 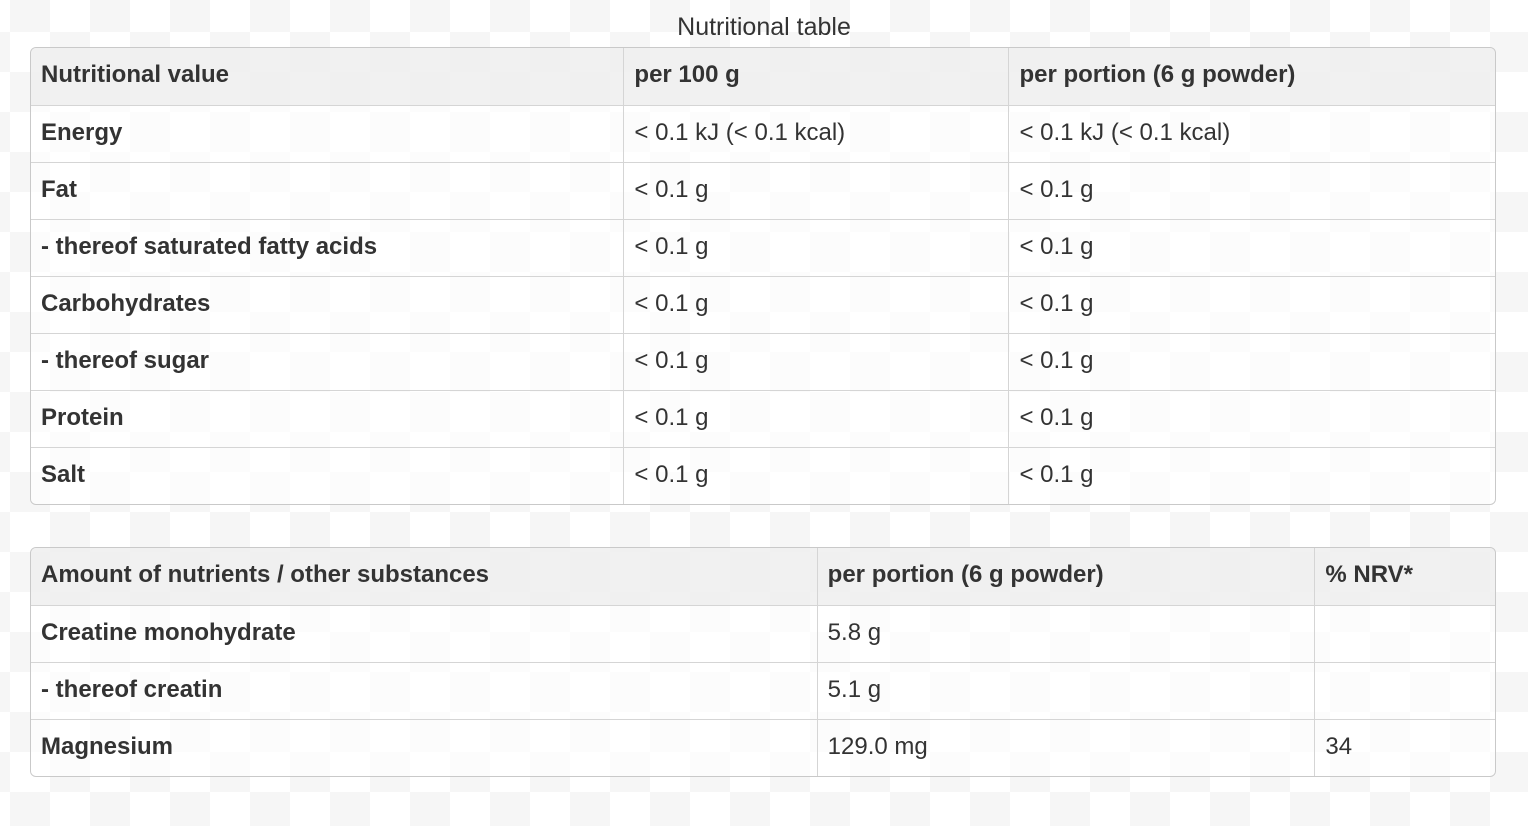 I want to click on page-title: Nutritional table, so click(x=764, y=27).